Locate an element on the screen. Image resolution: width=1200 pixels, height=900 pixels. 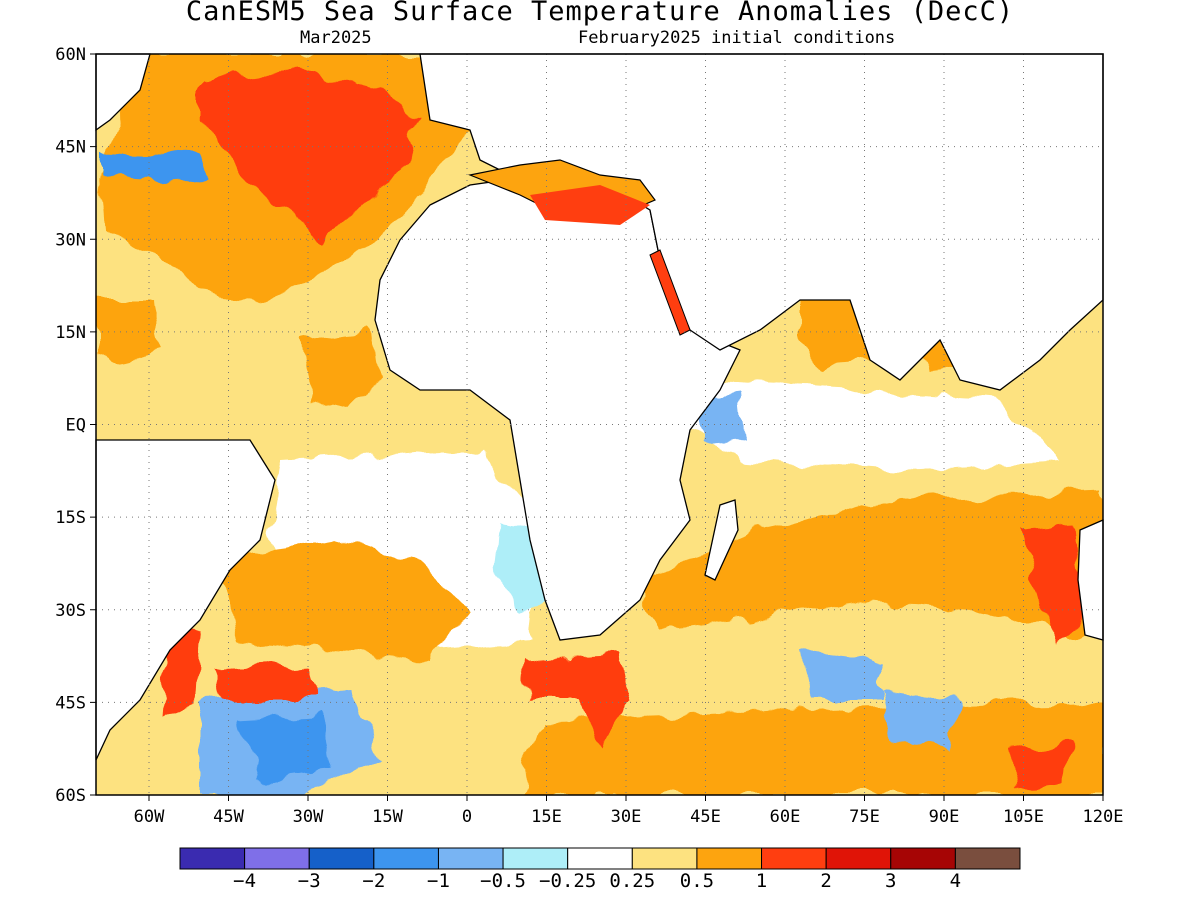
colorbar-label: 1 is located at coordinates (761, 881).